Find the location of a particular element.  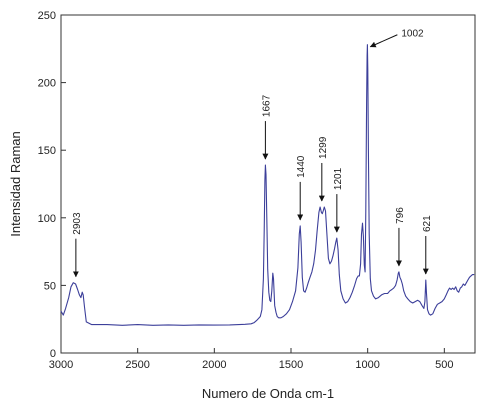

peak-annotation: 1667 is located at coordinates (266, 127).